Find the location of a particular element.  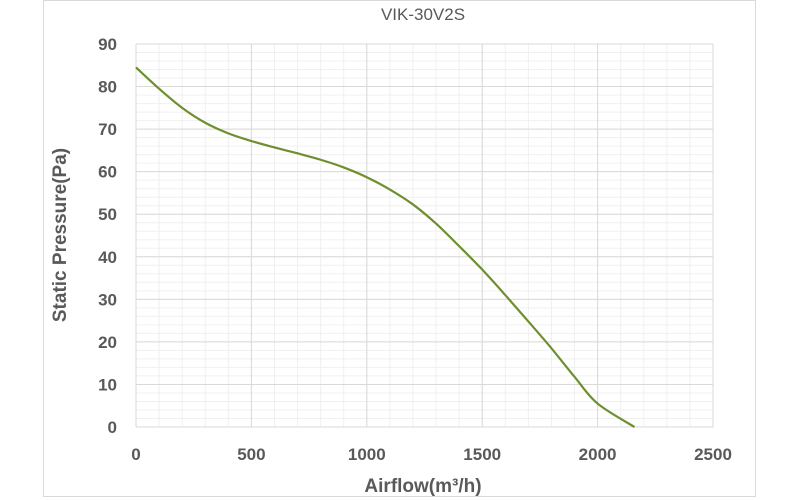

x-tick-labels: 0 500 1000 1500 2000 2500 is located at coordinates (431, 454).